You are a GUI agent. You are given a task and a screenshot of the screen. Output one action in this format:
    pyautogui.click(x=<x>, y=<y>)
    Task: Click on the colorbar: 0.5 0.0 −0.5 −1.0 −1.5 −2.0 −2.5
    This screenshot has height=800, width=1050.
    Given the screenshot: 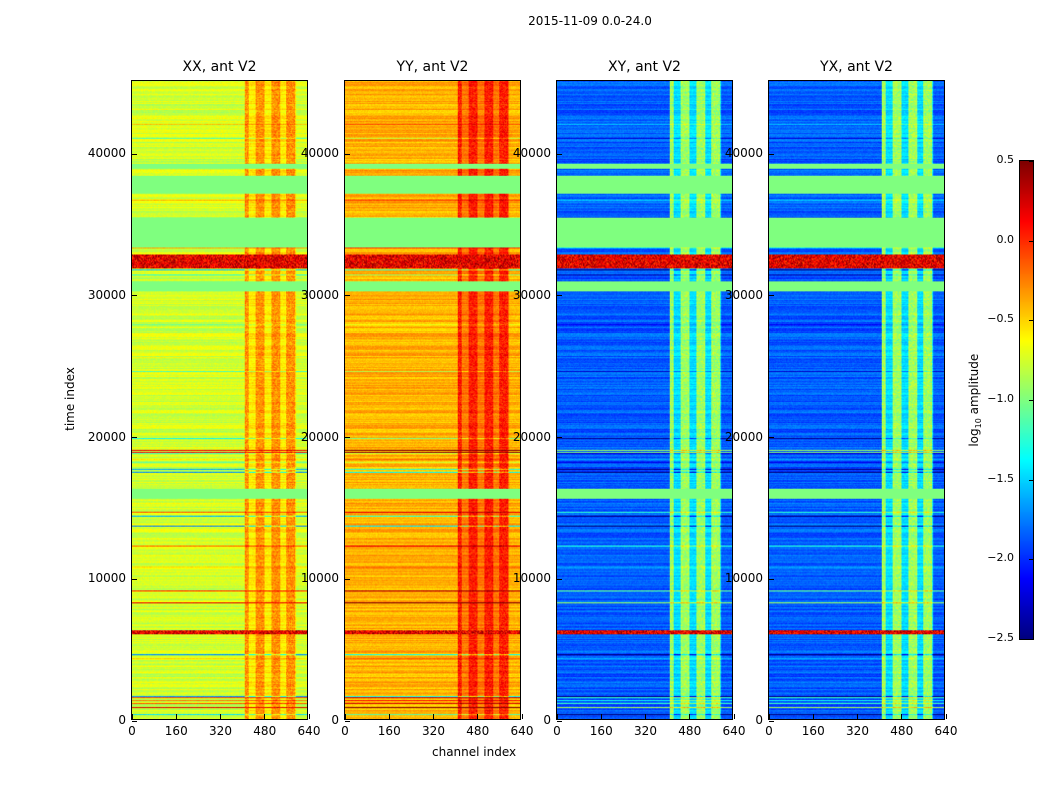 What is the action you would take?
    pyautogui.click(x=1010, y=398)
    